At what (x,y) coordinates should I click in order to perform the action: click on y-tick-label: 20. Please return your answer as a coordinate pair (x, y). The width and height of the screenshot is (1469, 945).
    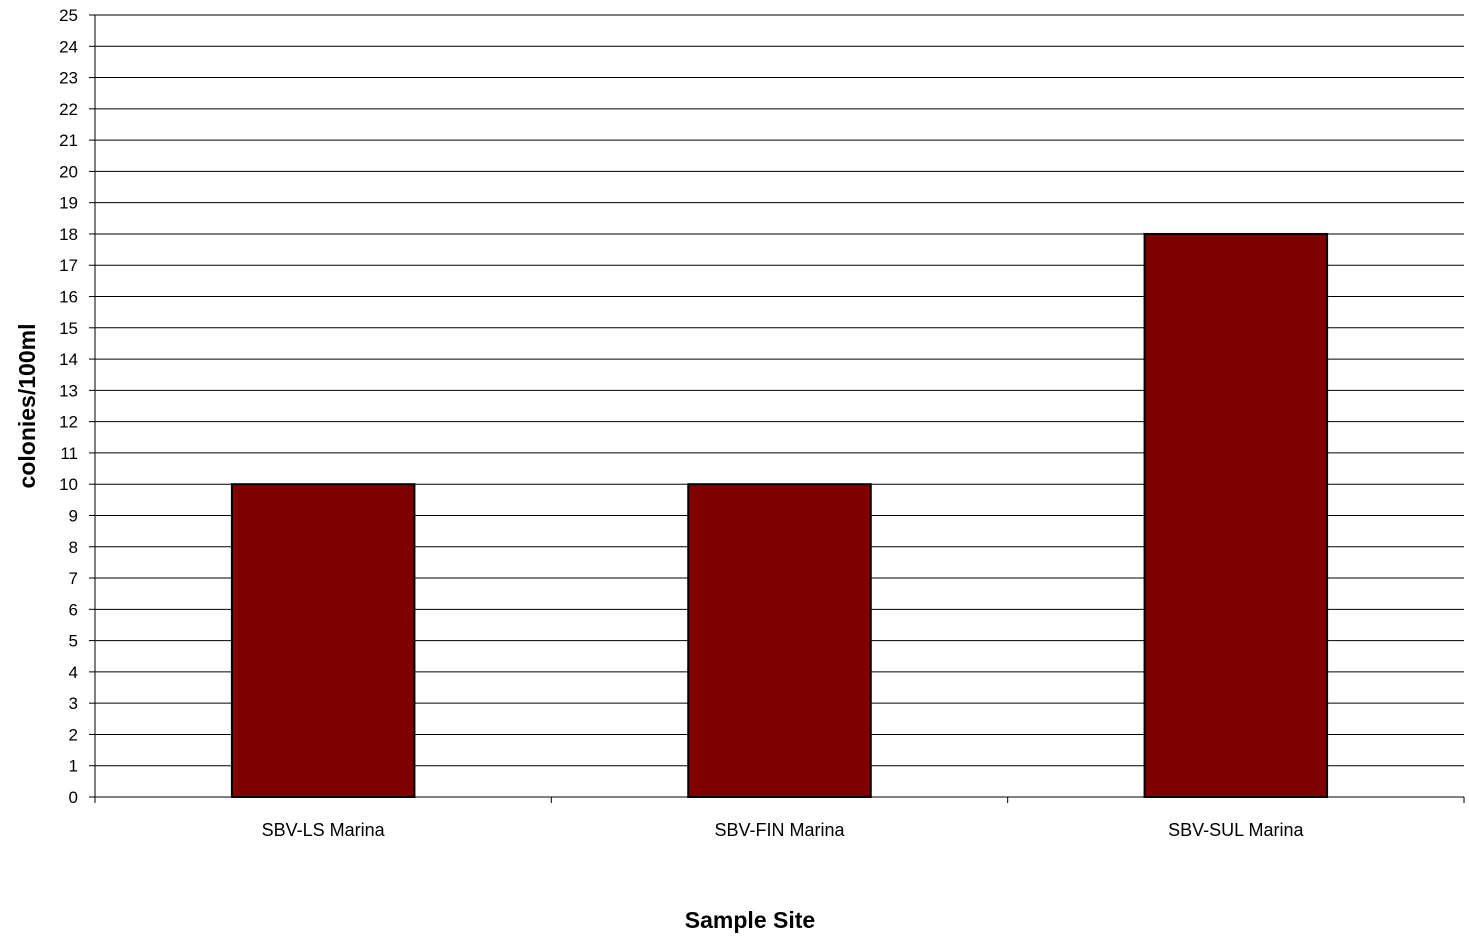
    Looking at the image, I should click on (68, 171).